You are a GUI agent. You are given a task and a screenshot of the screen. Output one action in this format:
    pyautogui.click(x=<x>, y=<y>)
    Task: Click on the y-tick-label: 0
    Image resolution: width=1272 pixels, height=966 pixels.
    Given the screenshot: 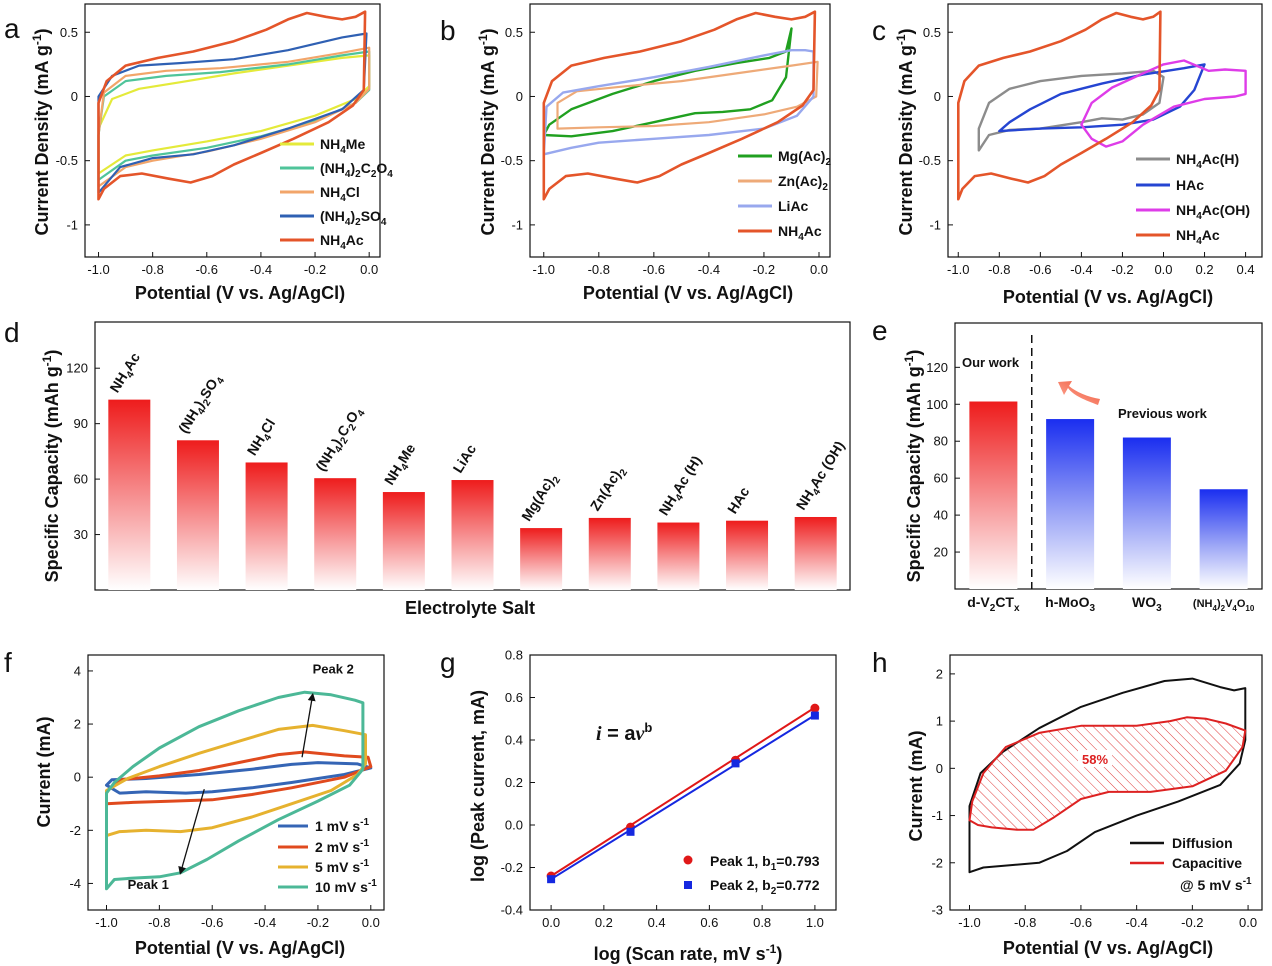 What is the action you would take?
    pyautogui.click(x=519, y=96)
    